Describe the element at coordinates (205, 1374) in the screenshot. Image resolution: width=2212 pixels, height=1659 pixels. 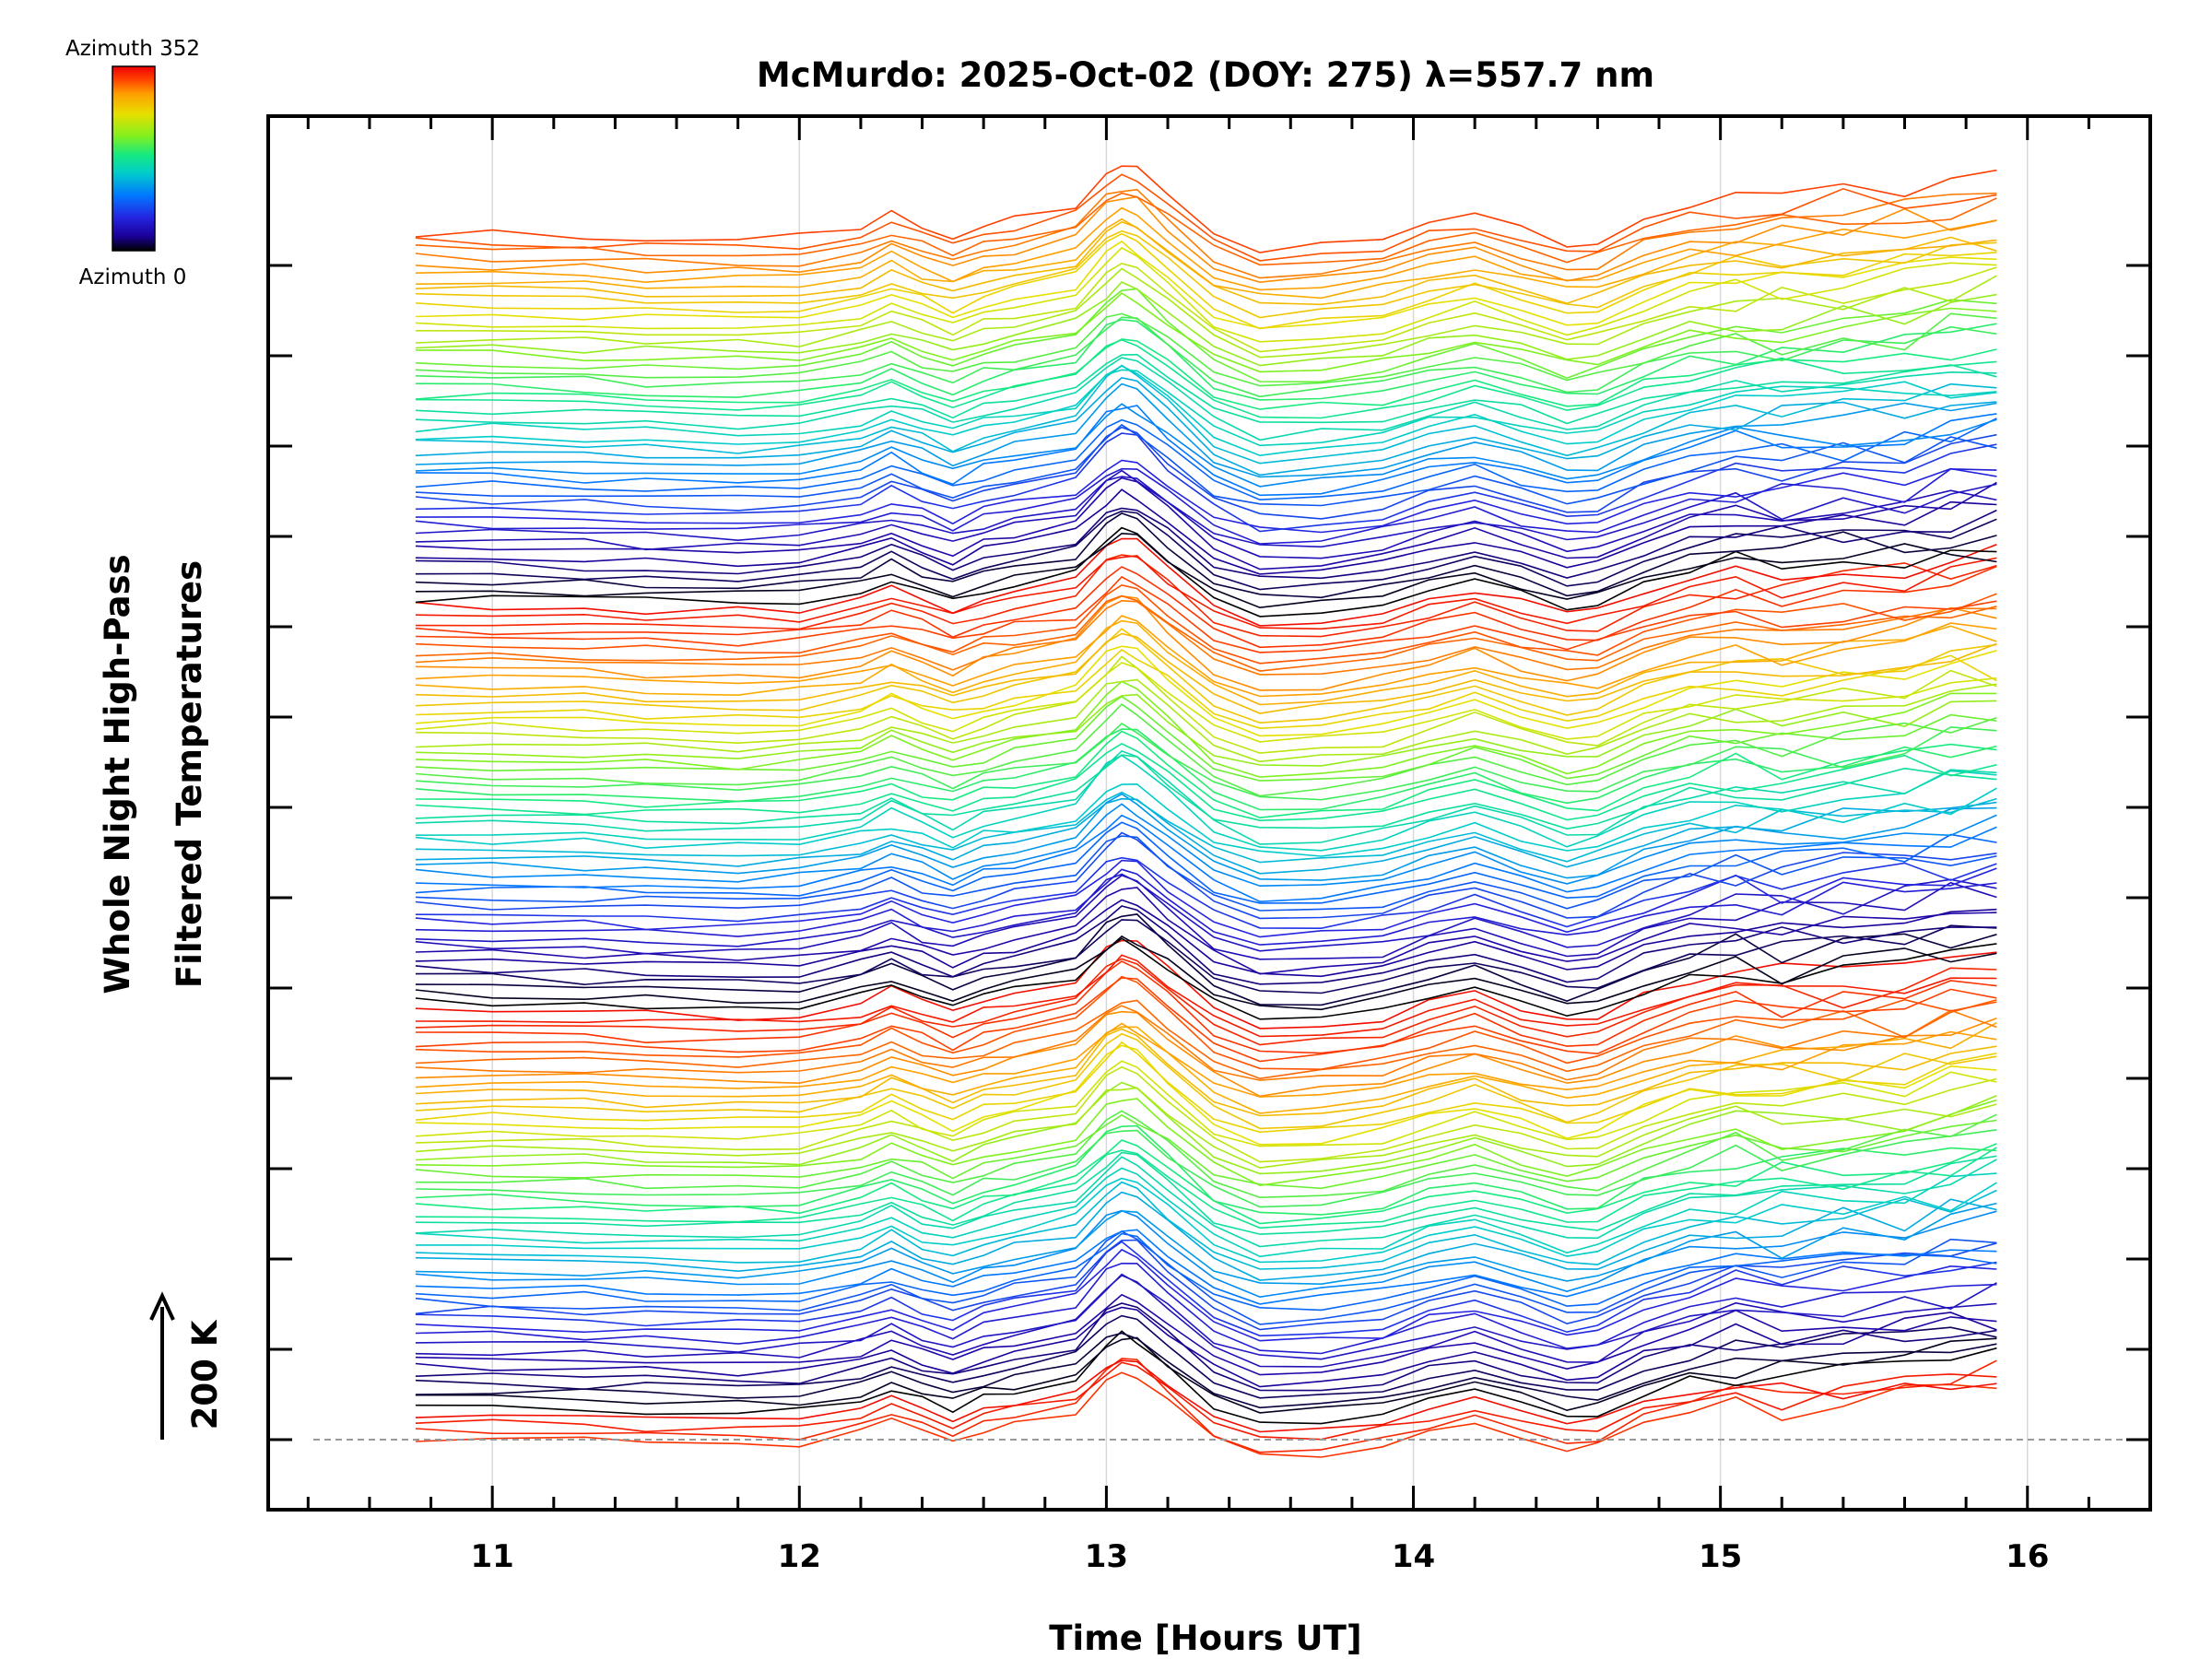
I see `scale-bar-label: 200 K` at that location.